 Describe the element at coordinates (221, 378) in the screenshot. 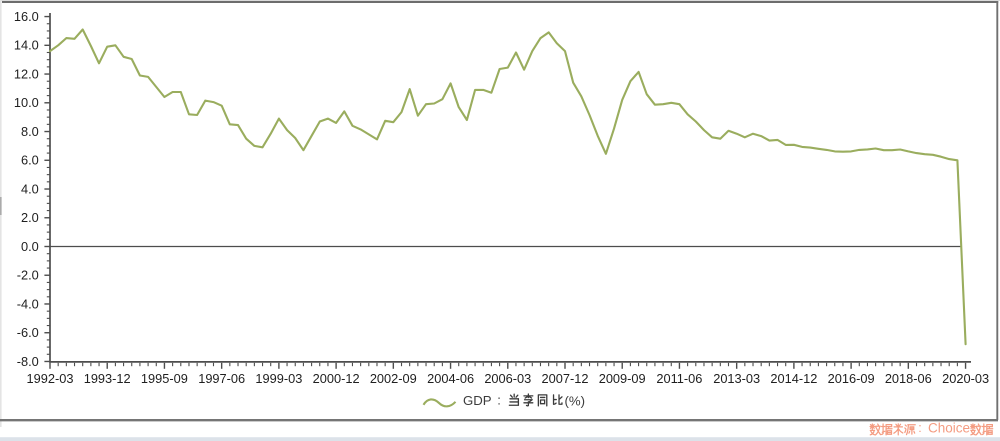

I see `svg-text: 1997-06` at that location.